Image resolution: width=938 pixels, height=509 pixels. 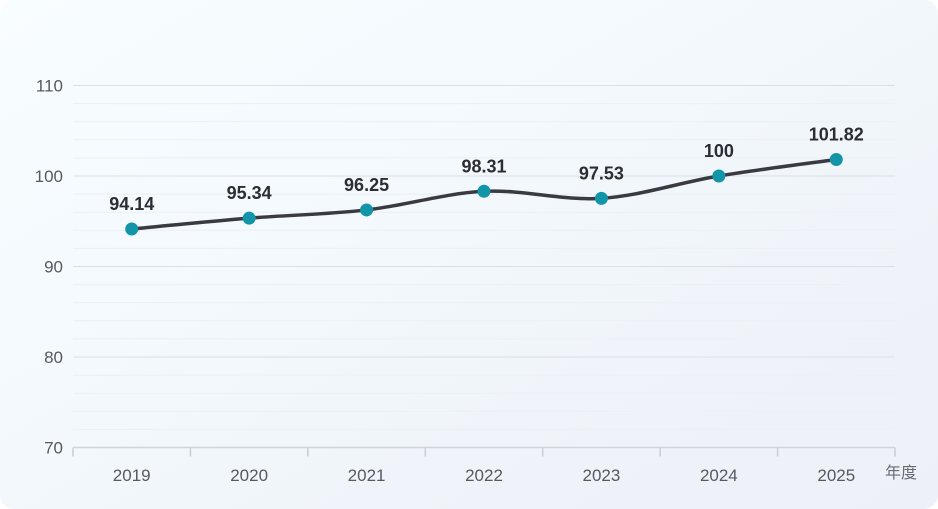 What do you see at coordinates (366, 185) in the screenshot?
I see `data-point-label: 96.25` at bounding box center [366, 185].